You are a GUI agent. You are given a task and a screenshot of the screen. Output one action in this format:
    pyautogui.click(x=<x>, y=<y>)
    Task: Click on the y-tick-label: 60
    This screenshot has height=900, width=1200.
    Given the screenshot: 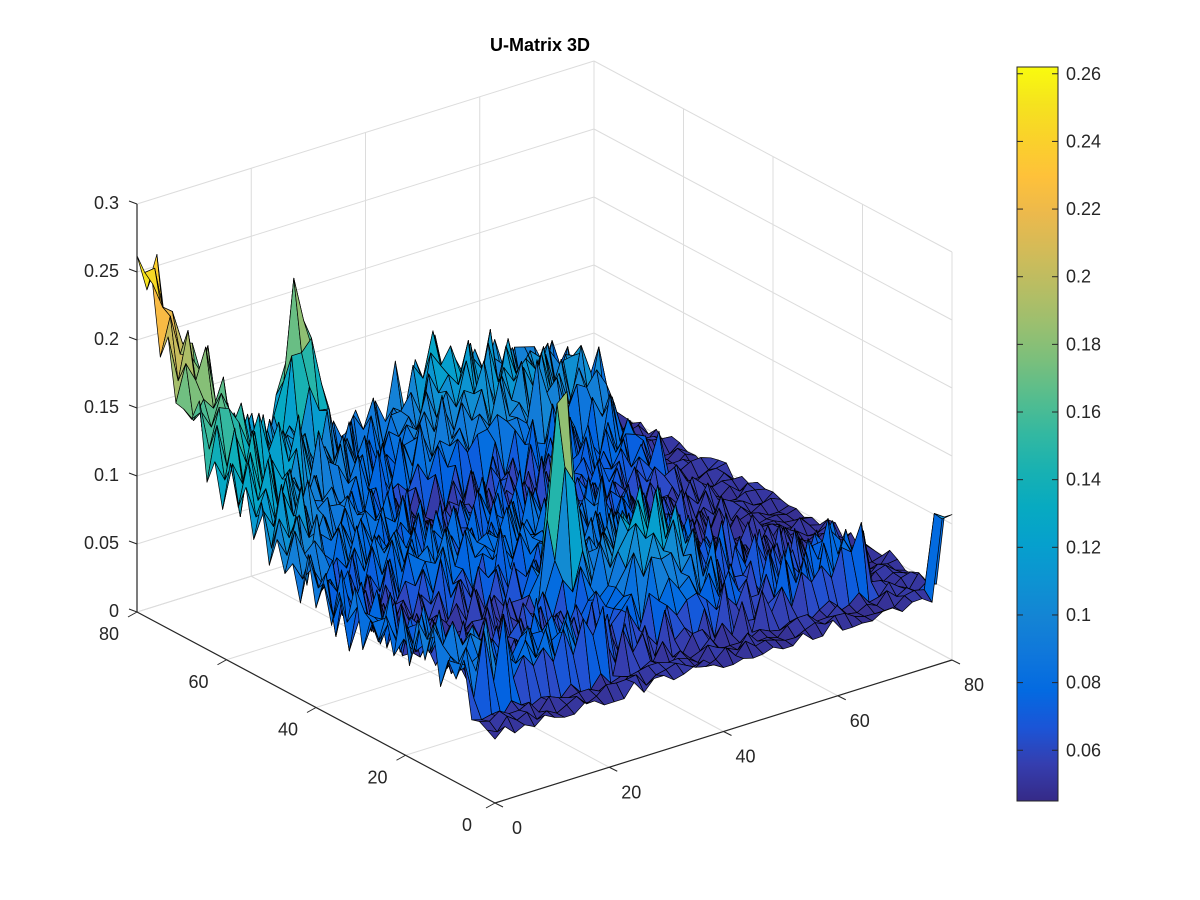 What is the action you would take?
    pyautogui.click(x=198, y=682)
    